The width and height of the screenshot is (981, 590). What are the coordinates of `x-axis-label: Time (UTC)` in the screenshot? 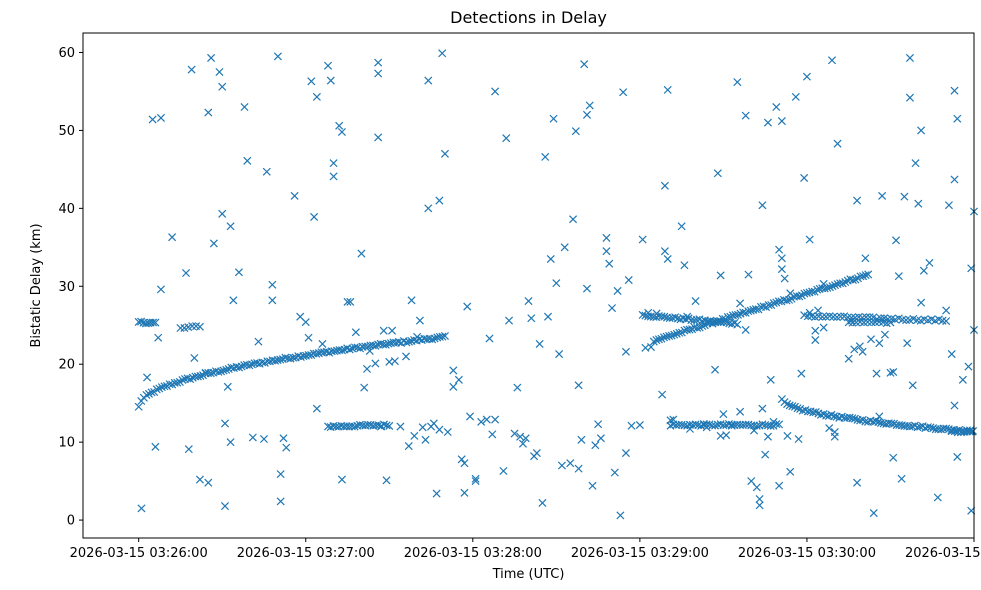 It's located at (528, 574).